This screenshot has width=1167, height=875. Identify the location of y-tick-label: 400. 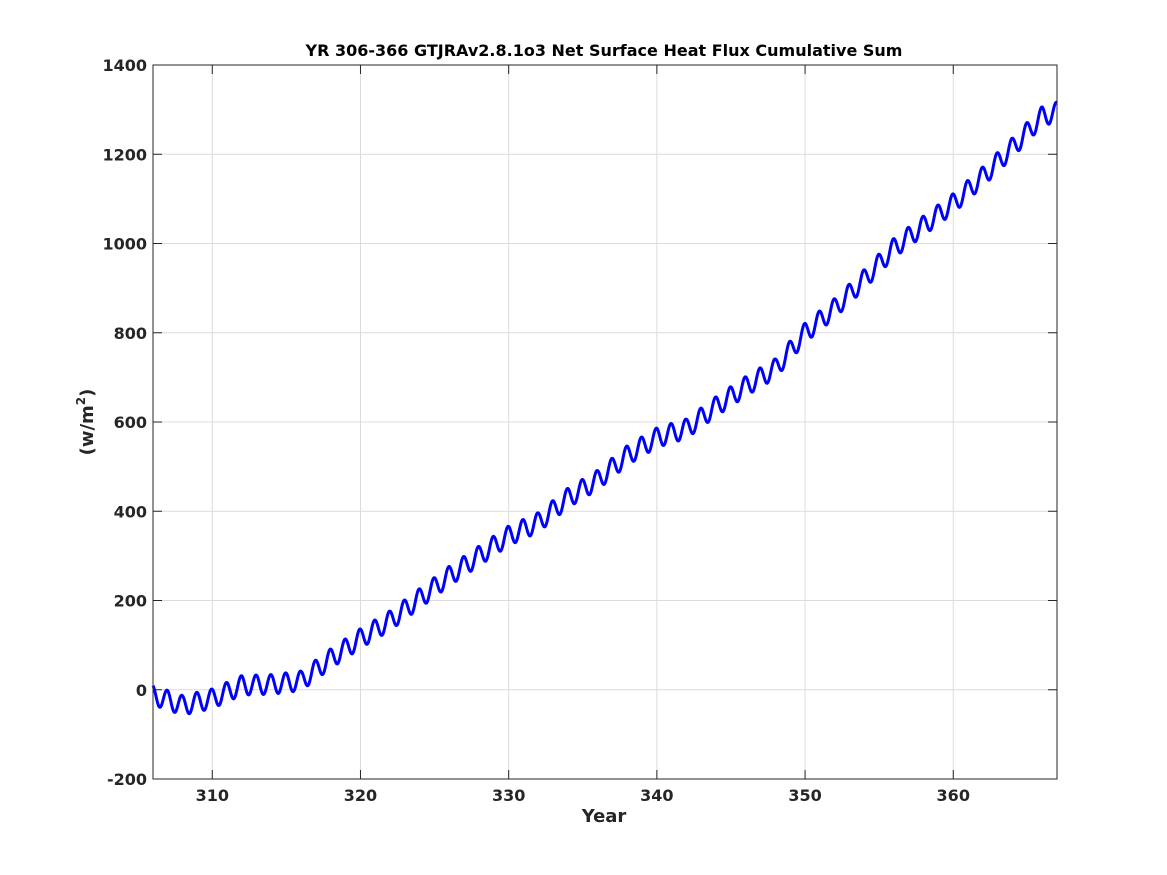
(130, 511).